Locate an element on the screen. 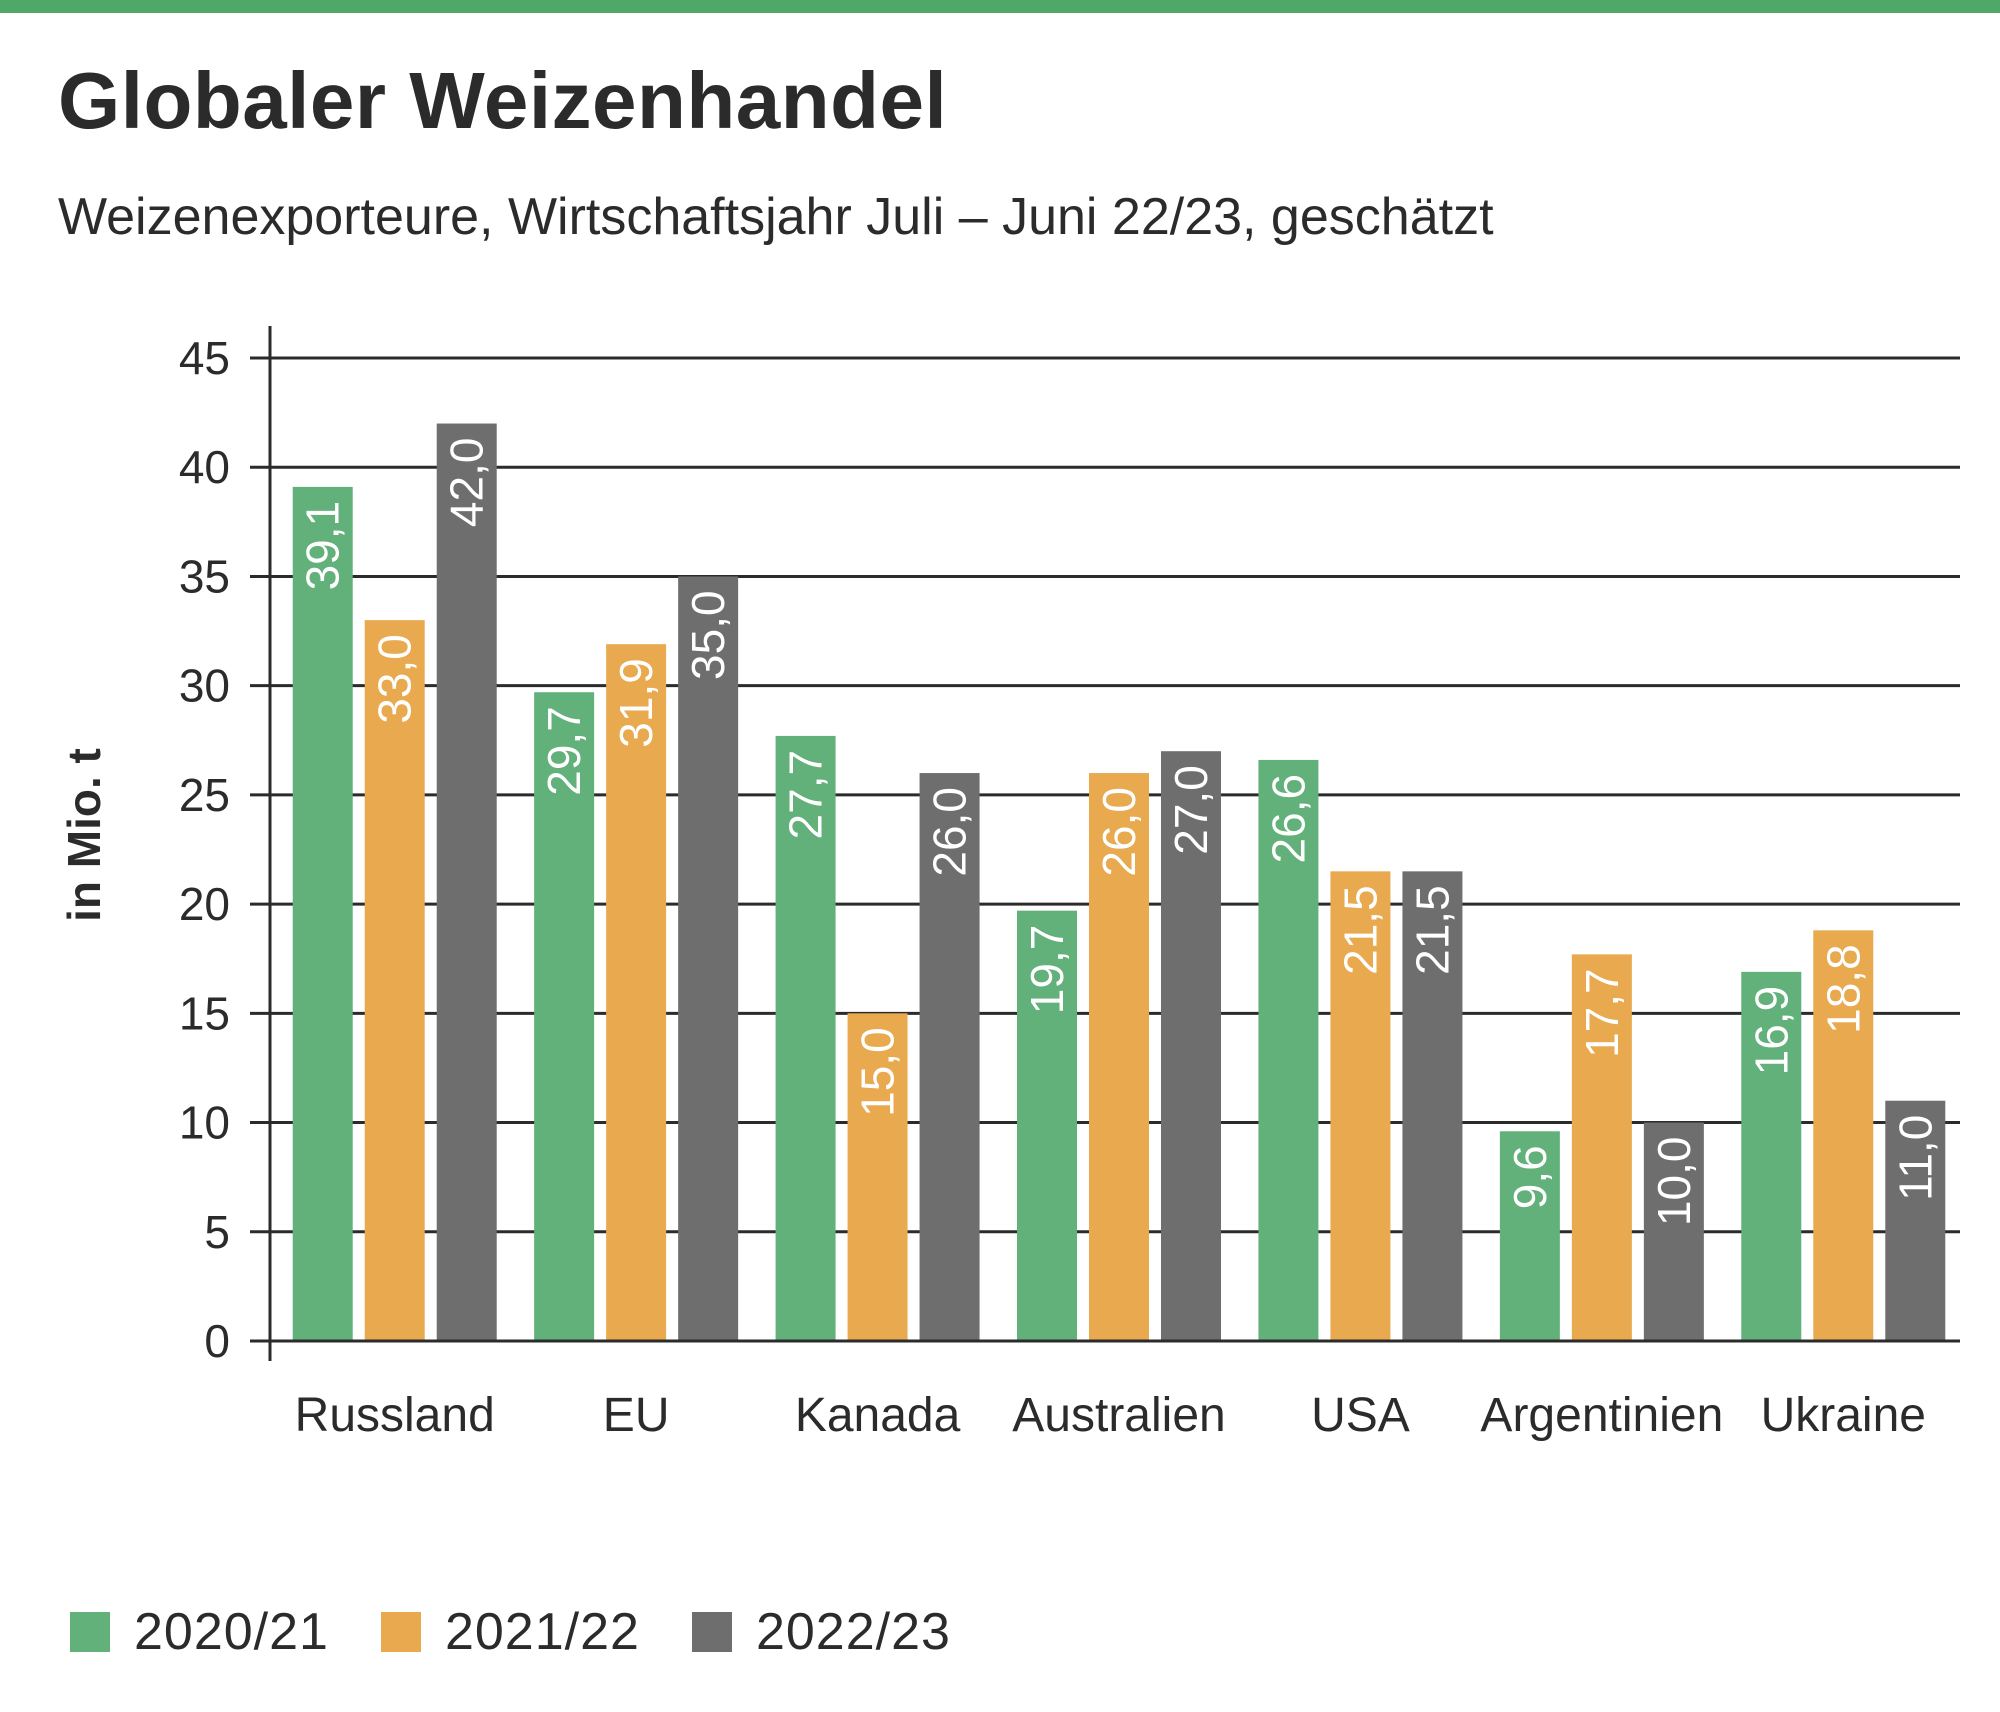 The image size is (2000, 1712). legend-label-series-1: 2020/21 is located at coordinates (231, 1632).